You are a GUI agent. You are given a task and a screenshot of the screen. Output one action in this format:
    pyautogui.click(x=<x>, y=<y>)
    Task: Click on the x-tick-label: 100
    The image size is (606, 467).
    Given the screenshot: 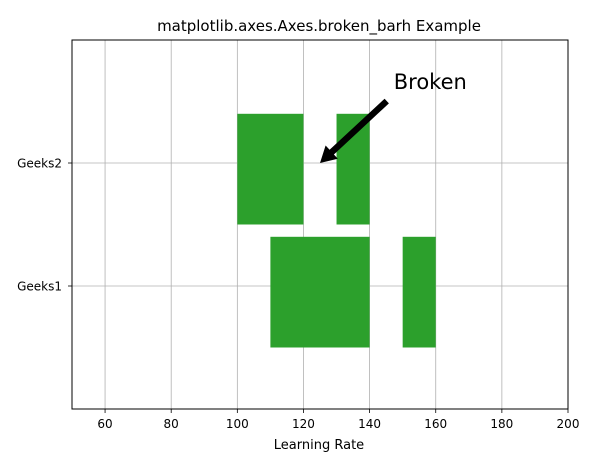 What is the action you would take?
    pyautogui.click(x=237, y=424)
    